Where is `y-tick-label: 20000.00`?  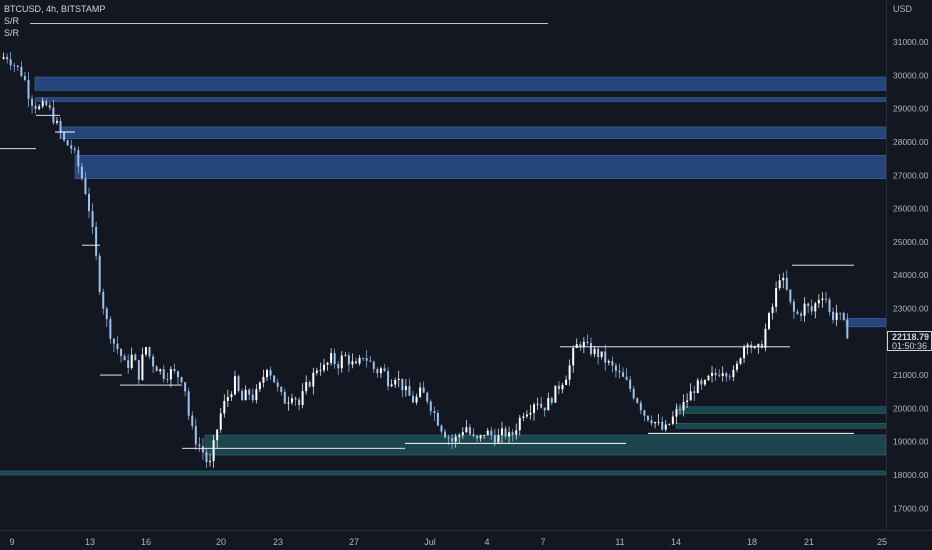 y-tick-label: 20000.00 is located at coordinates (911, 408).